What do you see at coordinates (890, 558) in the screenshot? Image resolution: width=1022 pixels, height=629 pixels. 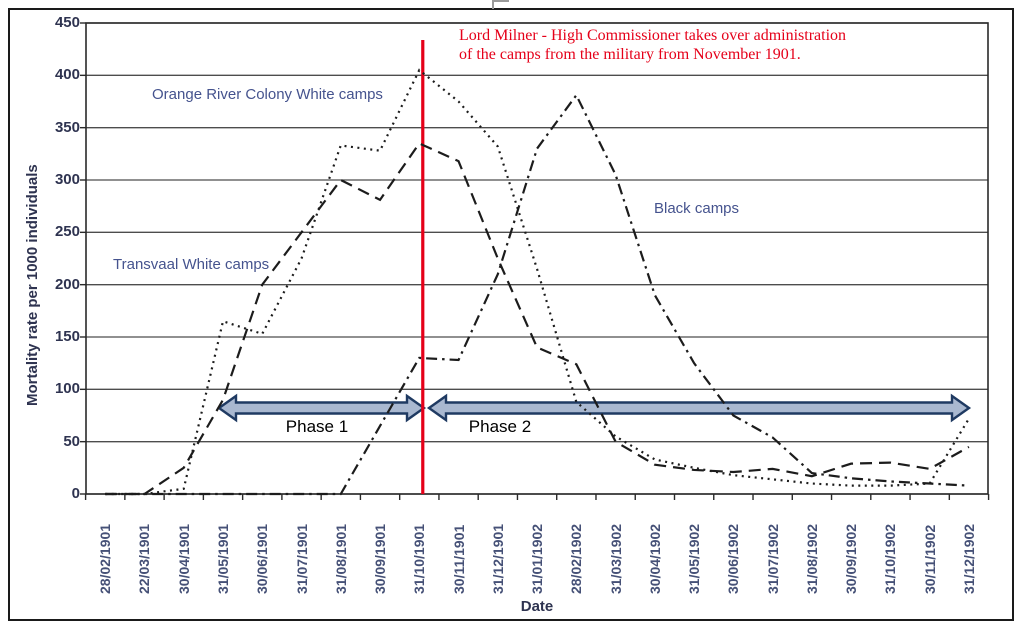 I see `x-tick-label-31-10-1902: 31/10/1902` at bounding box center [890, 558].